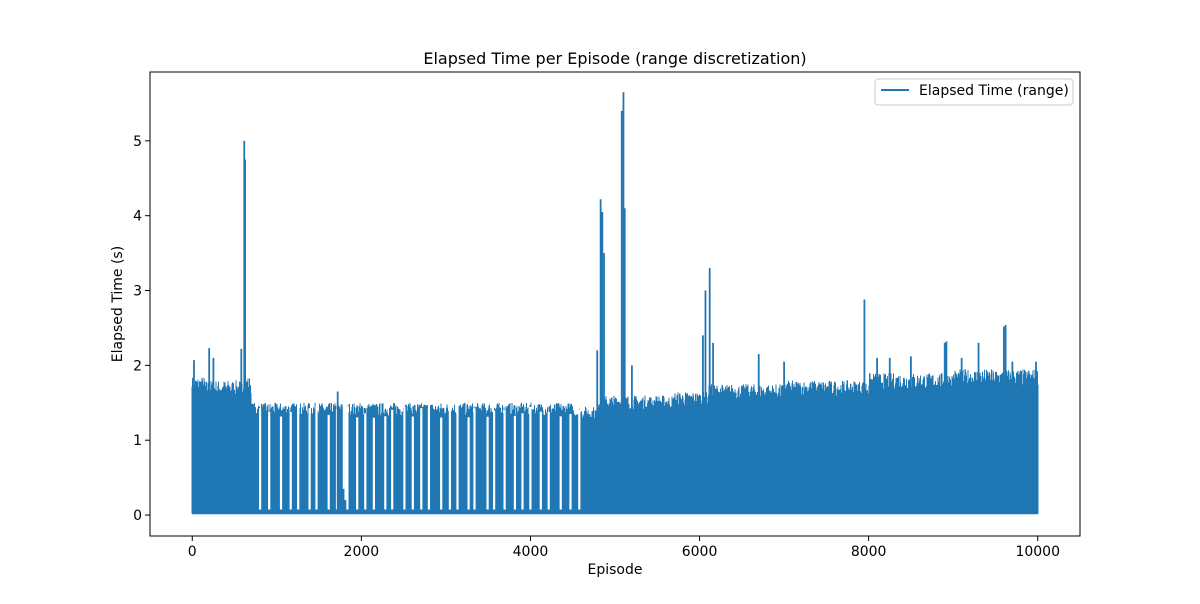 The image size is (1200, 604). Describe the element at coordinates (141, 329) in the screenshot. I see `y-axis-ticks: 0 1 2 3 4 5` at that location.